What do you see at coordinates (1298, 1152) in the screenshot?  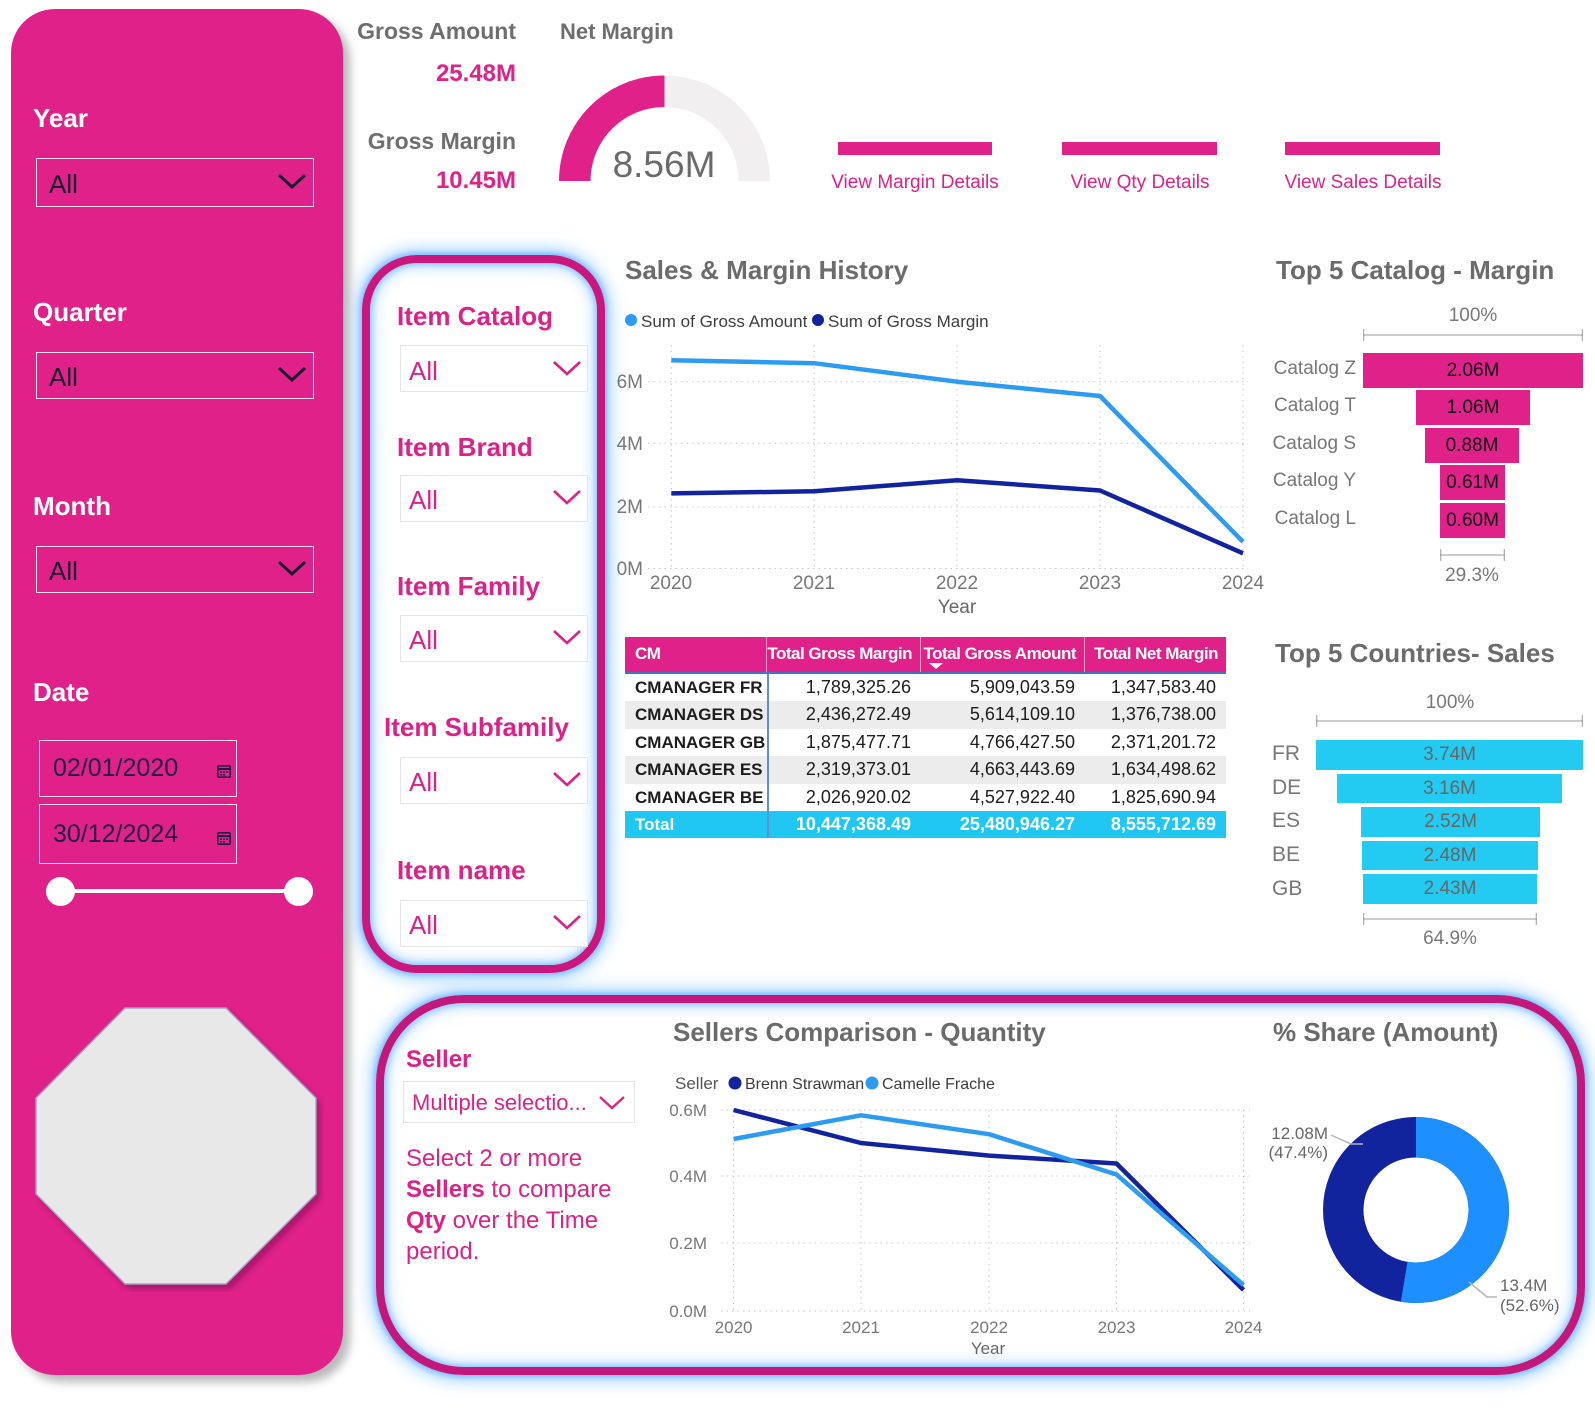 I see `svg-text: (47.4%)` at bounding box center [1298, 1152].